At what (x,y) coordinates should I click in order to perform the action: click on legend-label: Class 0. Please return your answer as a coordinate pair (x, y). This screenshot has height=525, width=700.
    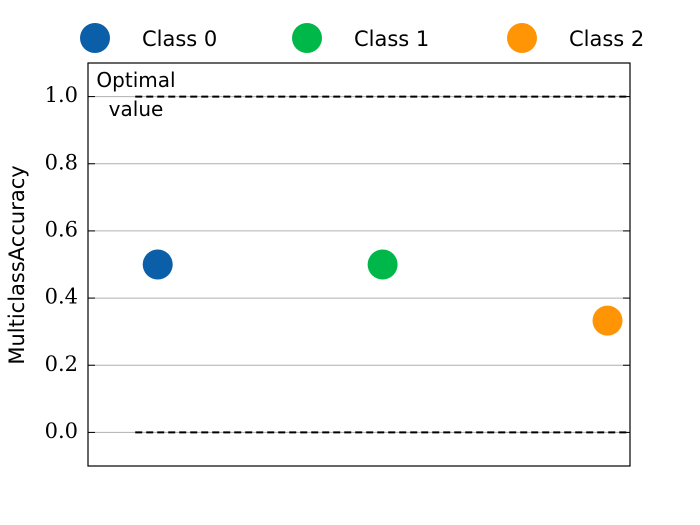
    Looking at the image, I should click on (179, 39).